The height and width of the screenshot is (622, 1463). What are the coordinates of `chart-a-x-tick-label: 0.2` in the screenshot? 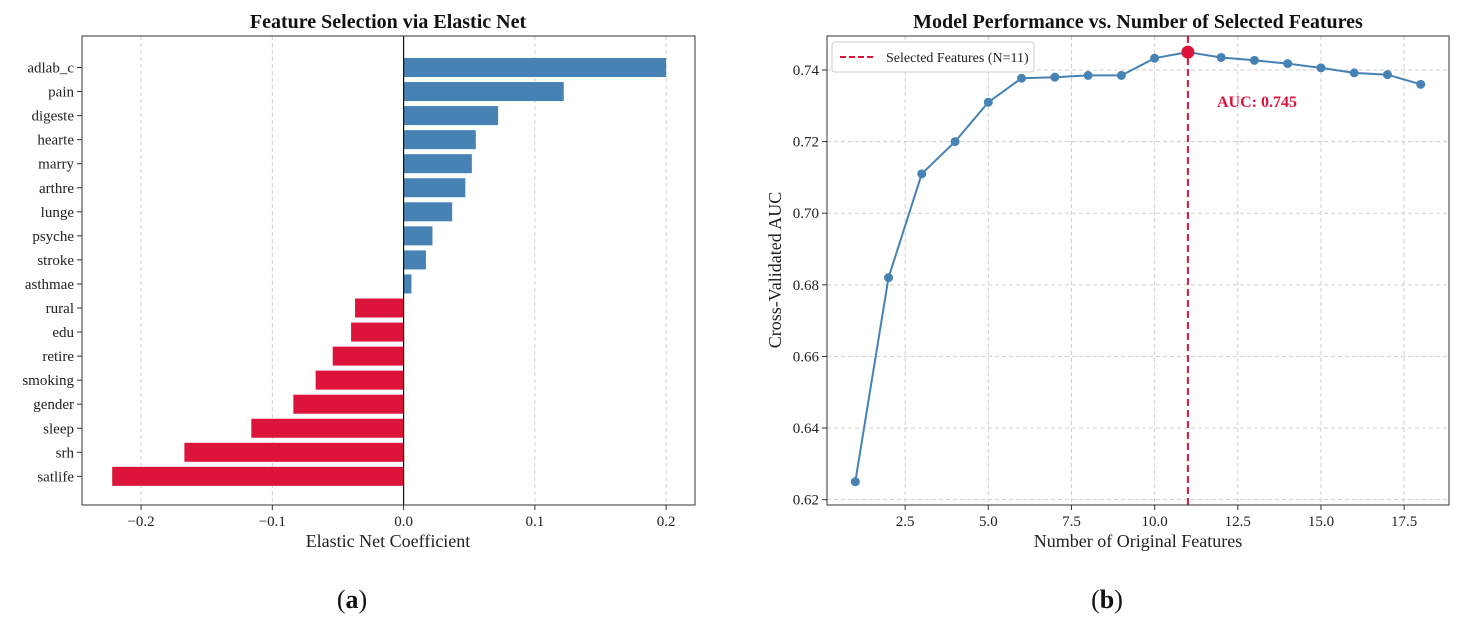 It's located at (666, 522).